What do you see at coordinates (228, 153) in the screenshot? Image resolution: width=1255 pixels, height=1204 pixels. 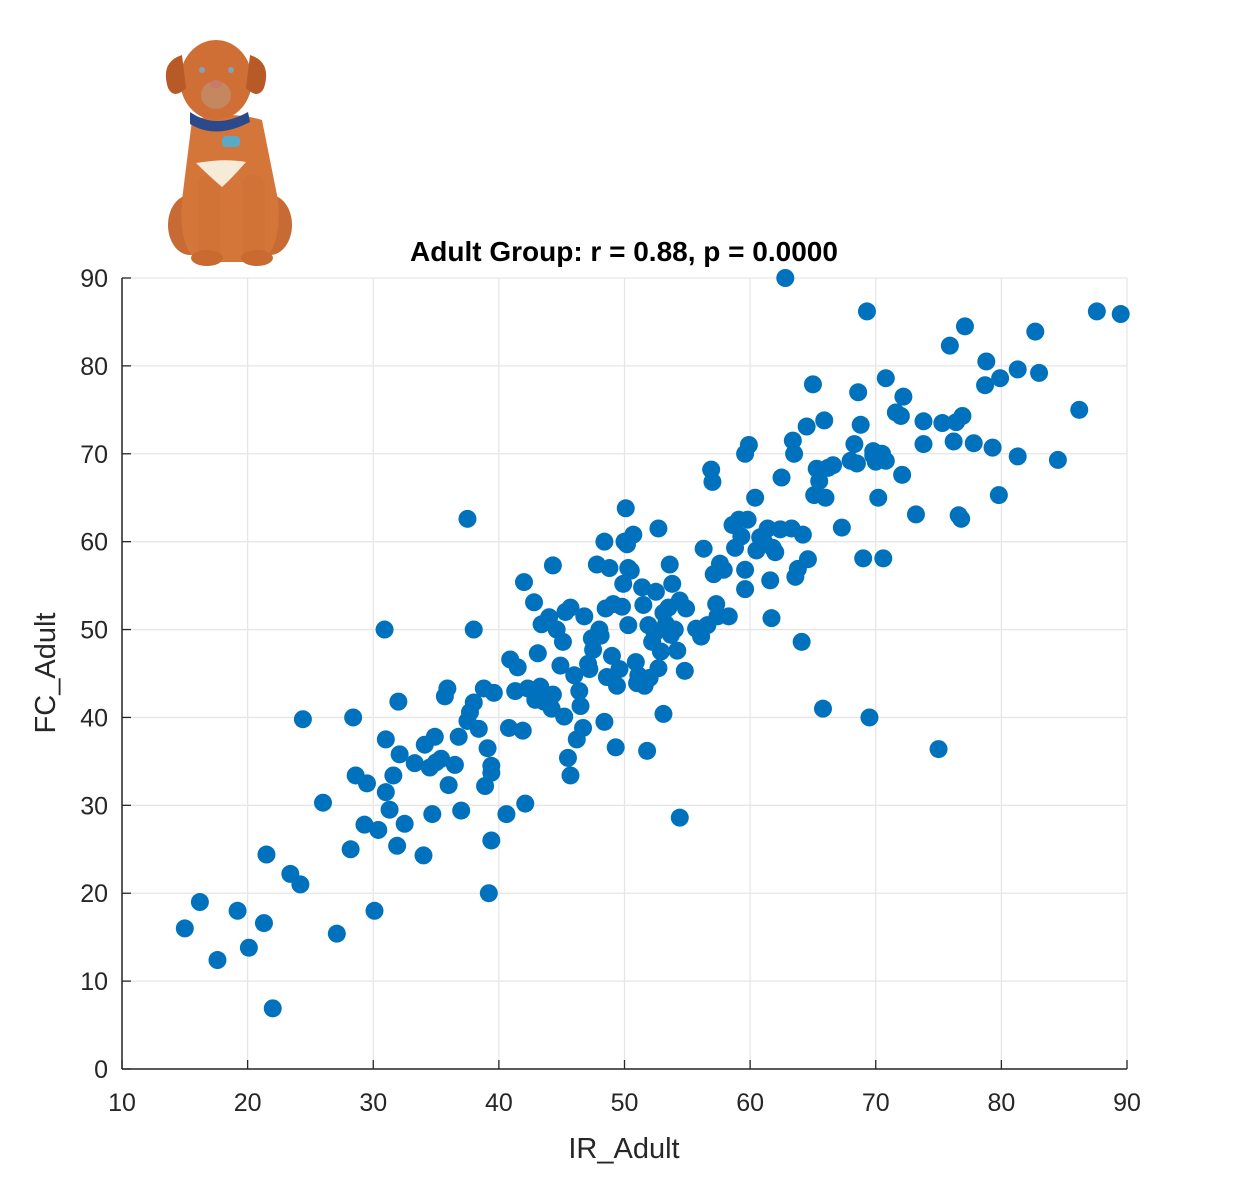 I see `puppy-dog-icon` at bounding box center [228, 153].